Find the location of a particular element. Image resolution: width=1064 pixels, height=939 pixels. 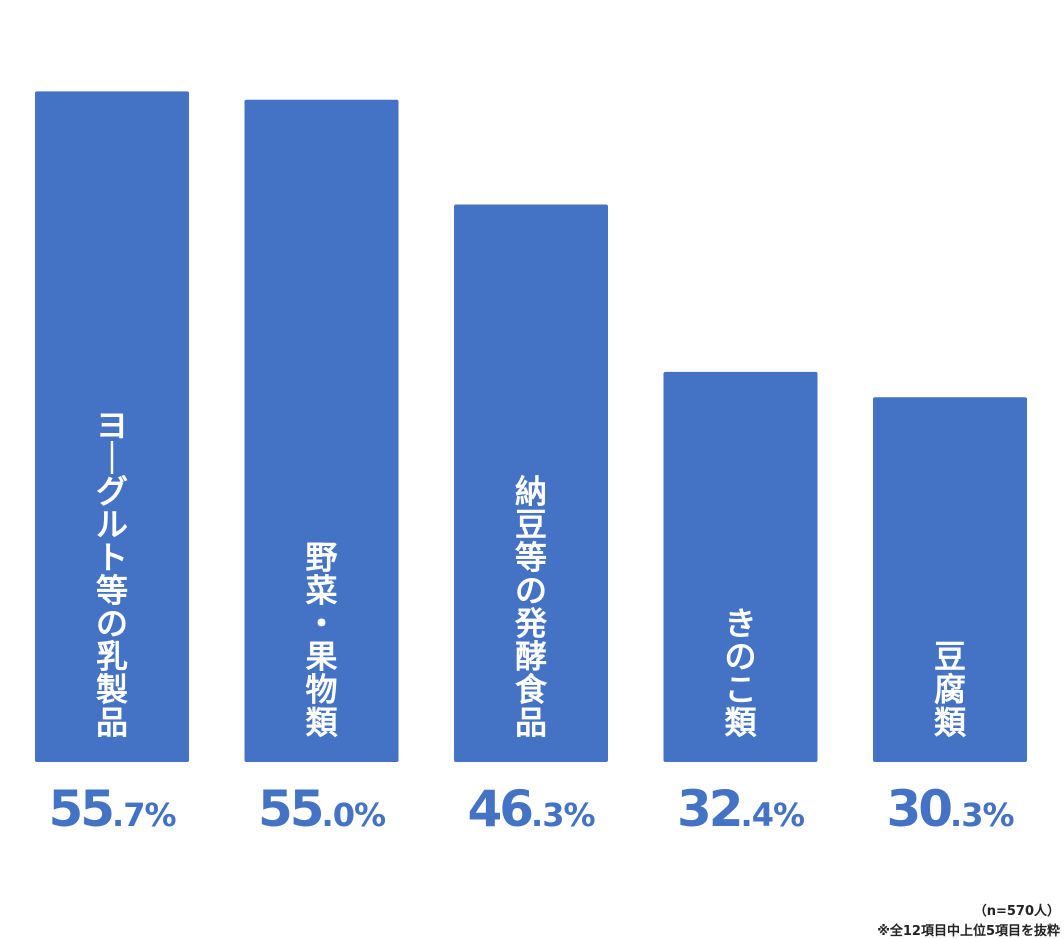

bar-label-2: 野菜・果物類 is located at coordinates (321, 640).